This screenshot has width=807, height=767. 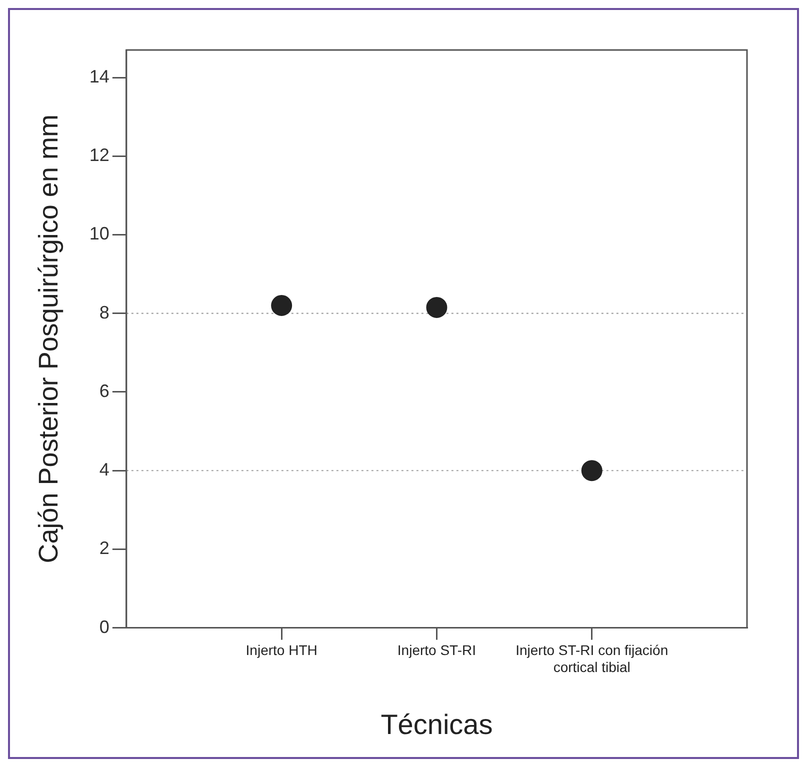 What do you see at coordinates (99, 155) in the screenshot?
I see `y-tick-label: 12` at bounding box center [99, 155].